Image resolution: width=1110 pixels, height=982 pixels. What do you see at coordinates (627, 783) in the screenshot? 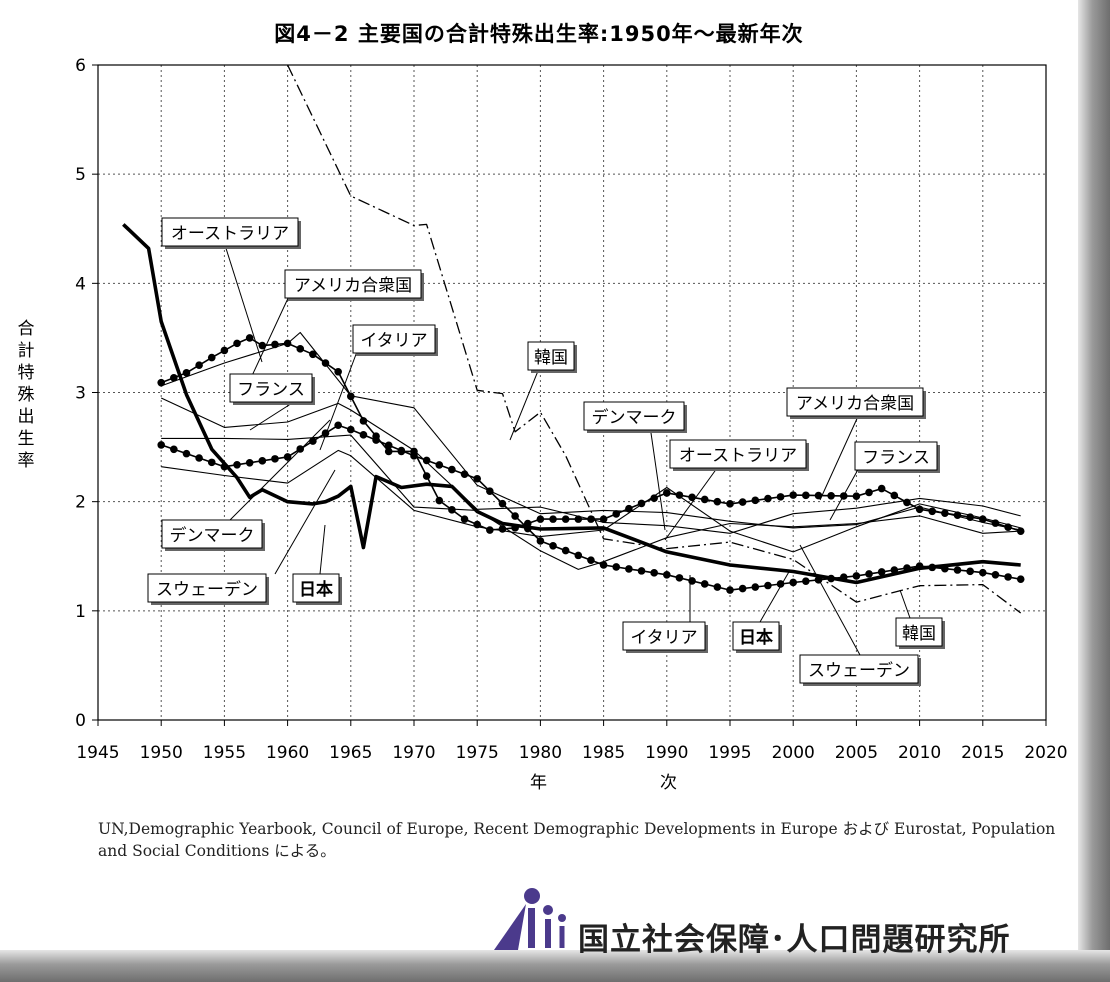
I see `x-axis-label: 年 次` at bounding box center [627, 783].